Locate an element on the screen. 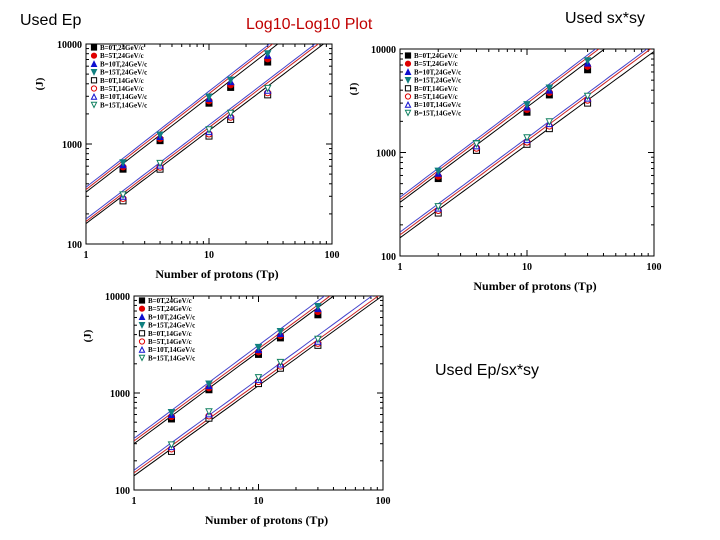  label-used-ep: Used Ep is located at coordinates (51, 20).